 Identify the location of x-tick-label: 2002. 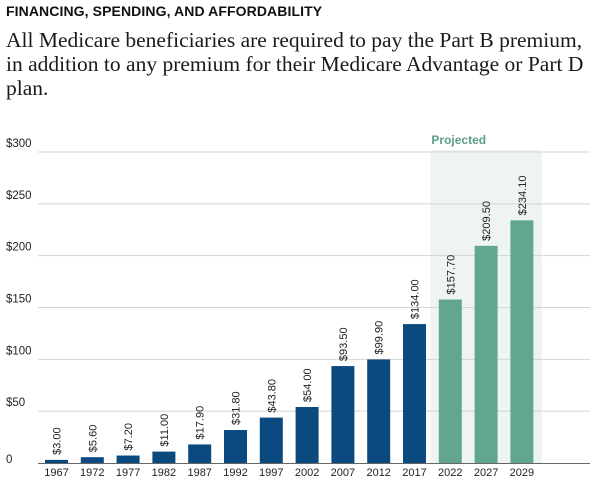
(307, 473).